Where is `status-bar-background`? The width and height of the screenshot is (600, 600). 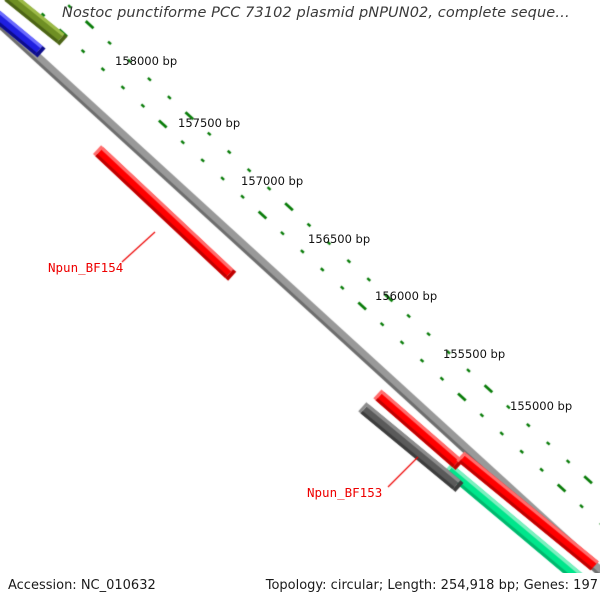 status-bar-background is located at coordinates (300, 586).